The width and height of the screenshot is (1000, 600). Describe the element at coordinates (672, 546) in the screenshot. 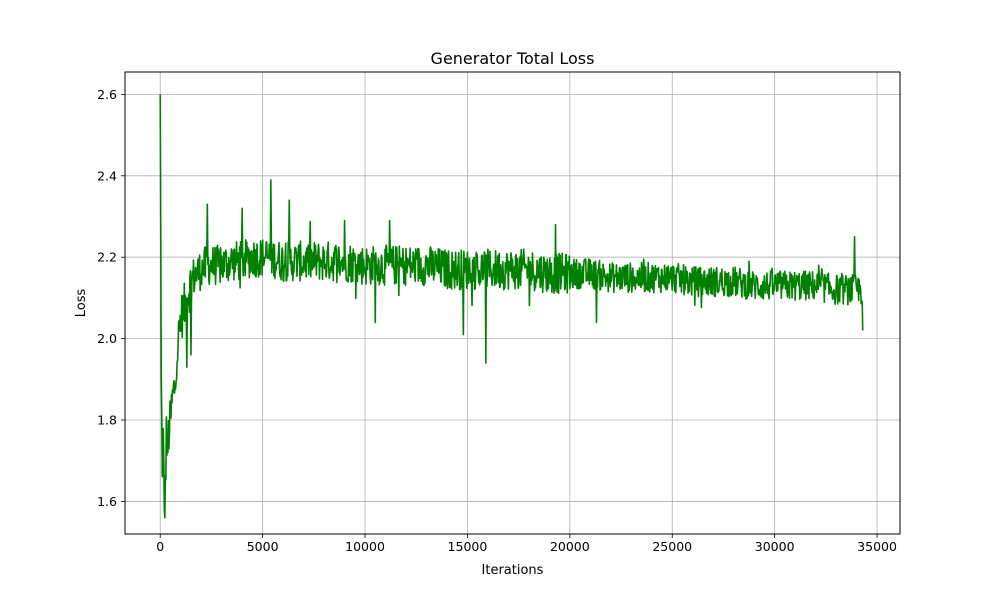

I see `x-tick-label: 25000` at that location.